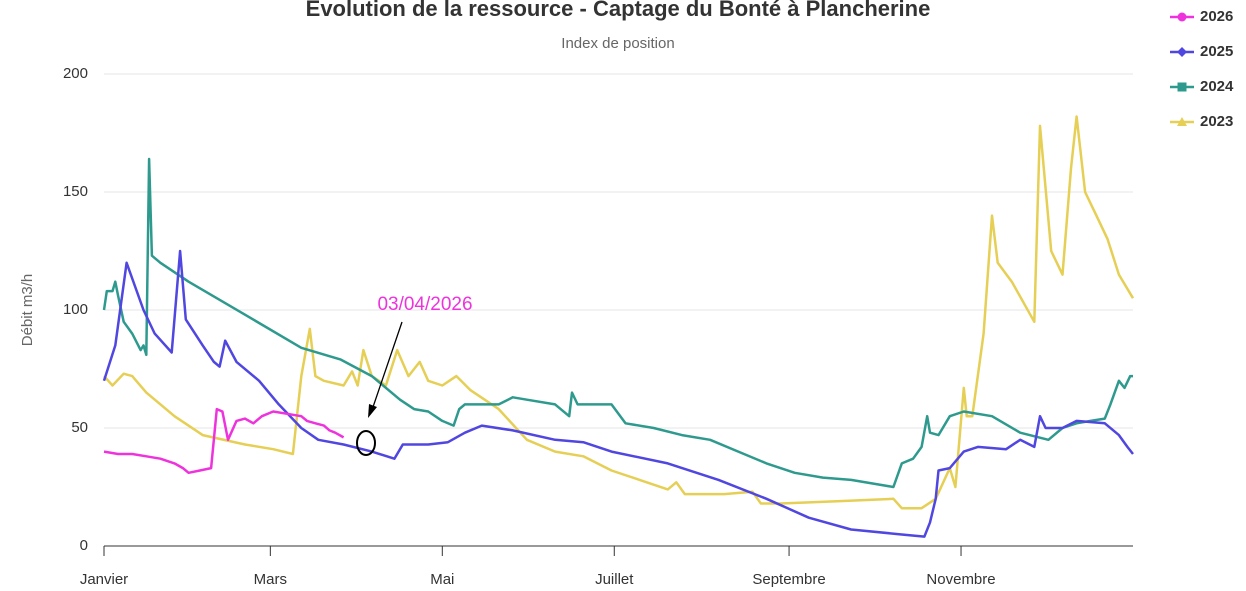 Image resolution: width=1246 pixels, height=591 pixels. I want to click on y-axis-label: Débit m3/h, so click(27, 310).